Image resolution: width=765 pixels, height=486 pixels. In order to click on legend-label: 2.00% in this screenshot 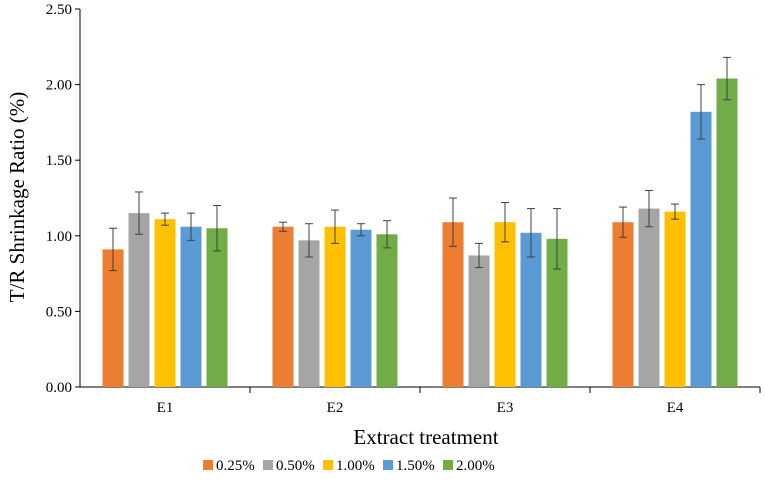, I will do `click(475, 466)`.